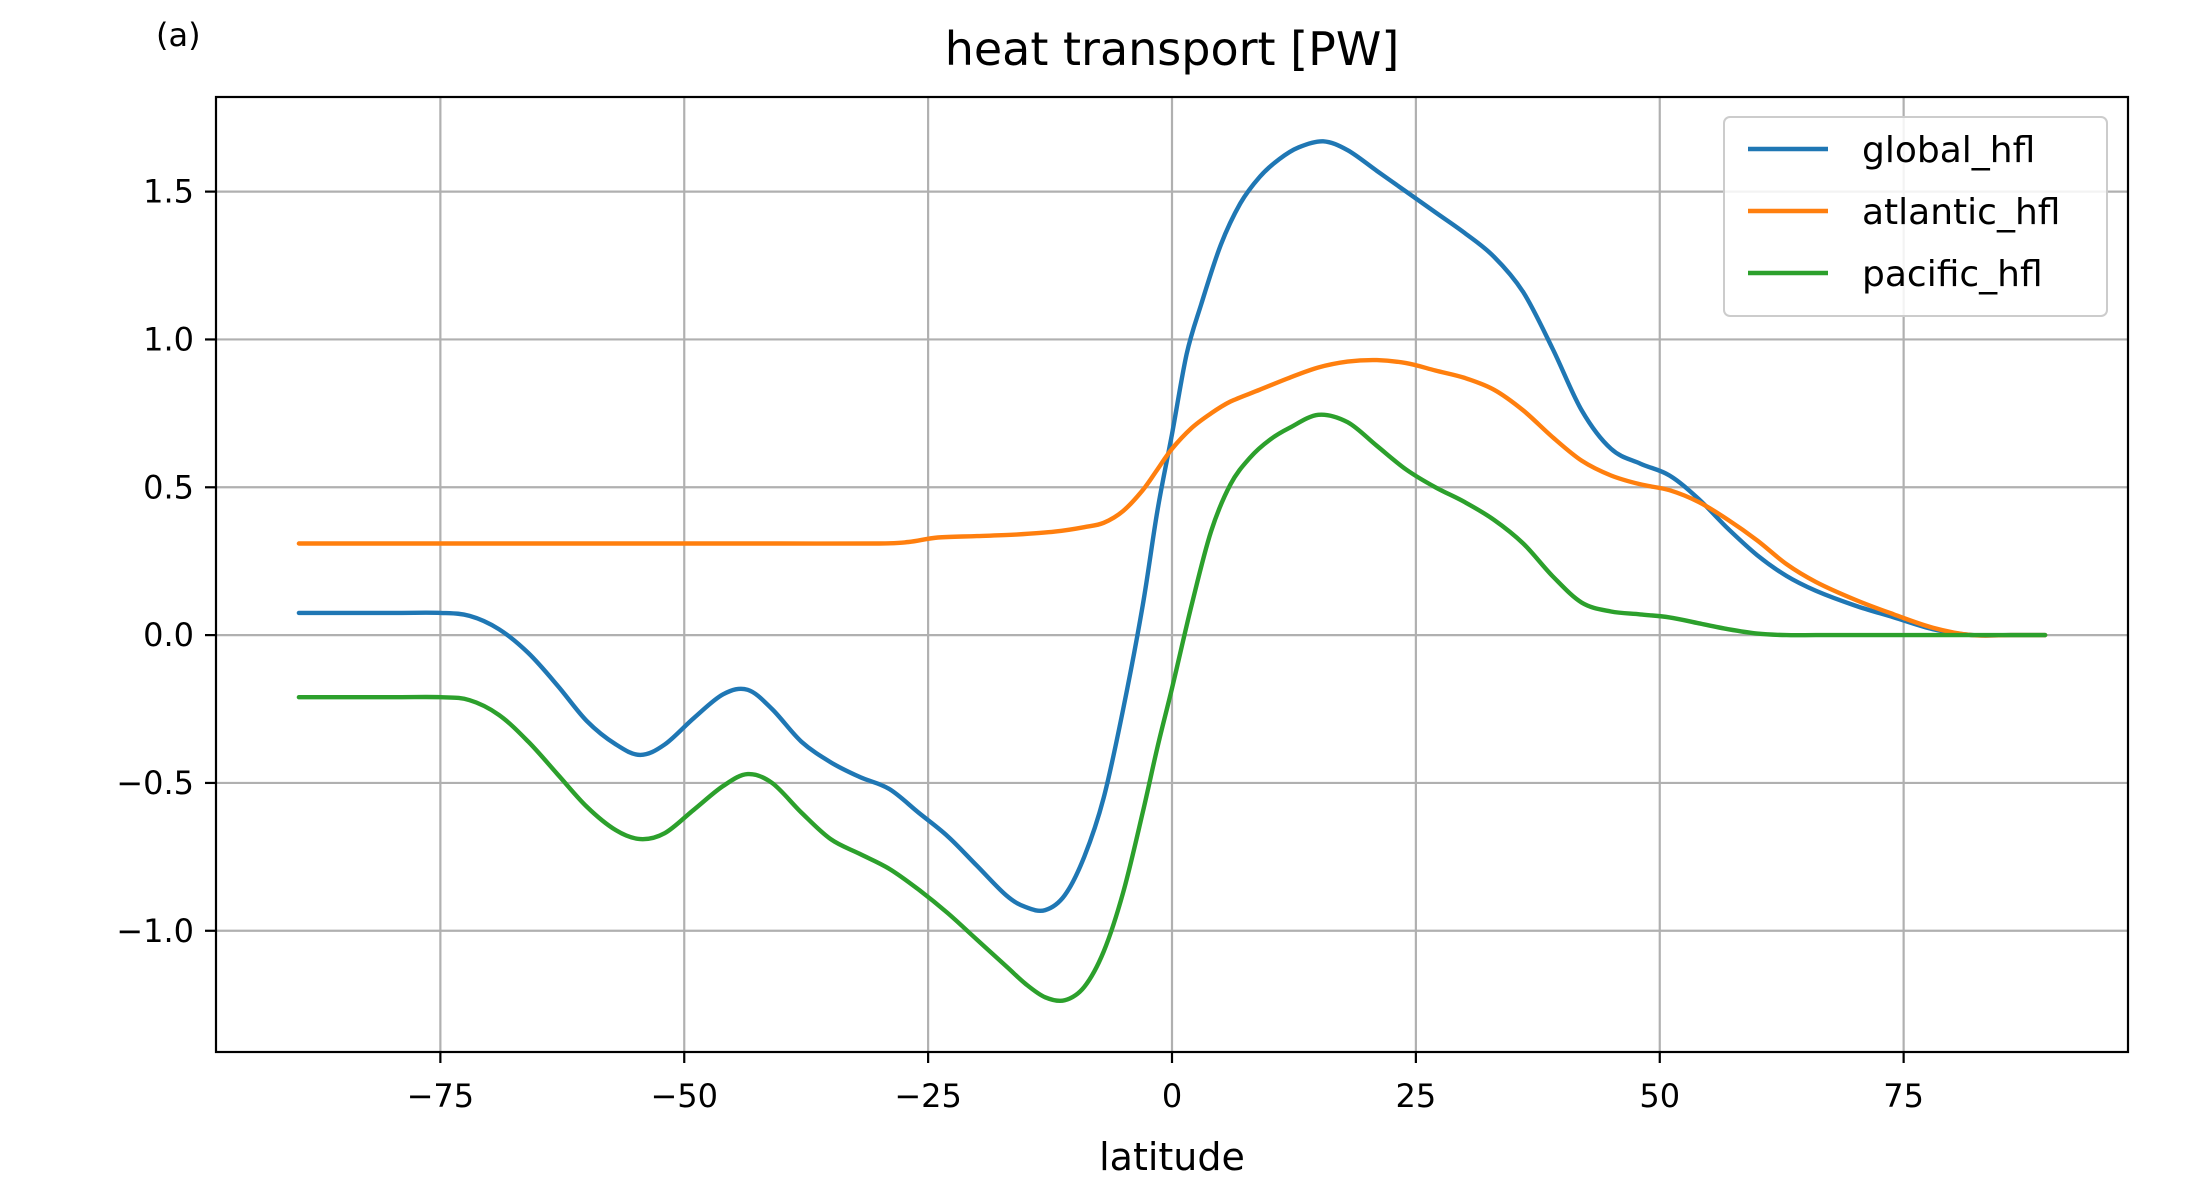 The height and width of the screenshot is (1181, 2196). Describe the element at coordinates (1416, 1096) in the screenshot. I see `x-tick-label: 25` at that location.